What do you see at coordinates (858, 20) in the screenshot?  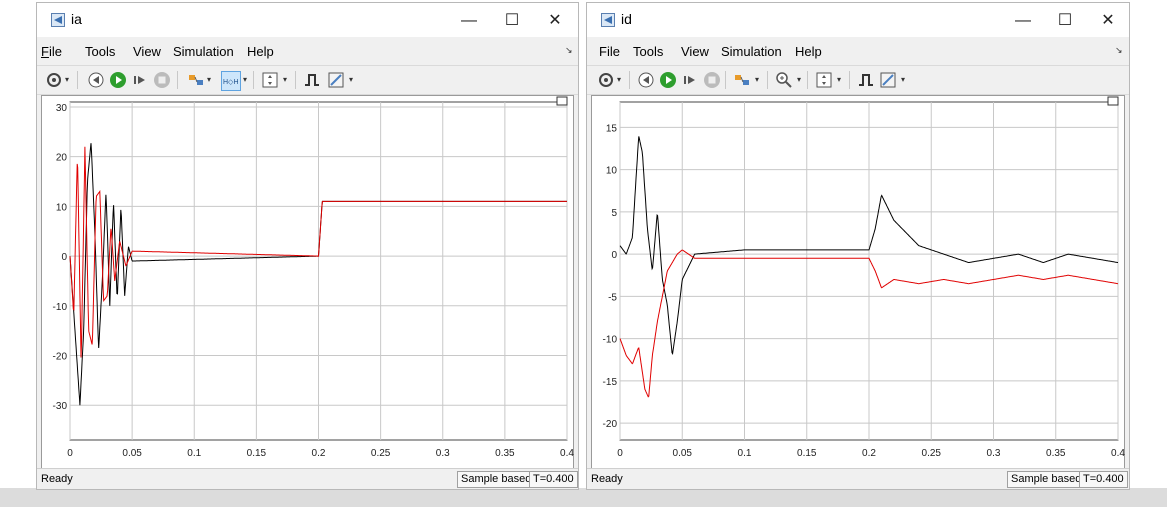 I see `title-bar: id — ☐ ✕` at bounding box center [858, 20].